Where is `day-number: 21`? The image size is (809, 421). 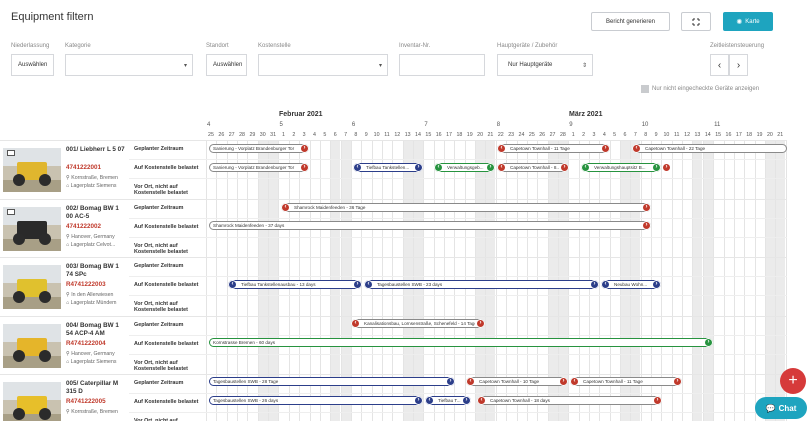
day-number: 21 is located at coordinates (490, 135).